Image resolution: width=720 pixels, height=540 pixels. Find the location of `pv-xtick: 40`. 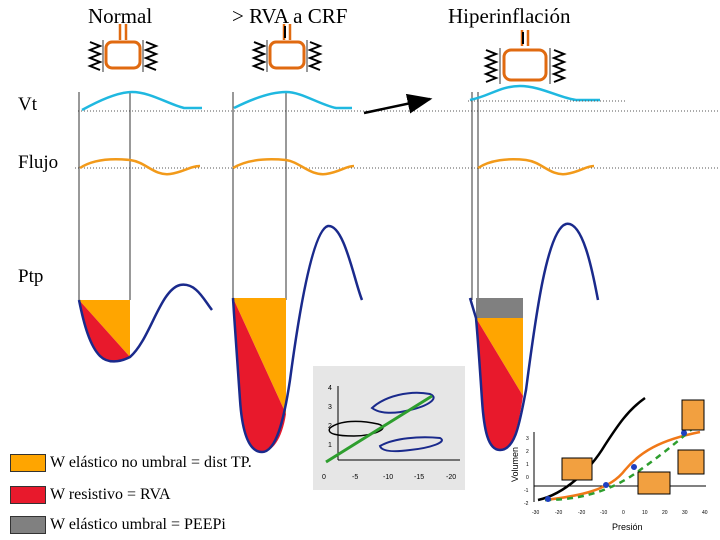

pv-xtick: 40 is located at coordinates (705, 513).